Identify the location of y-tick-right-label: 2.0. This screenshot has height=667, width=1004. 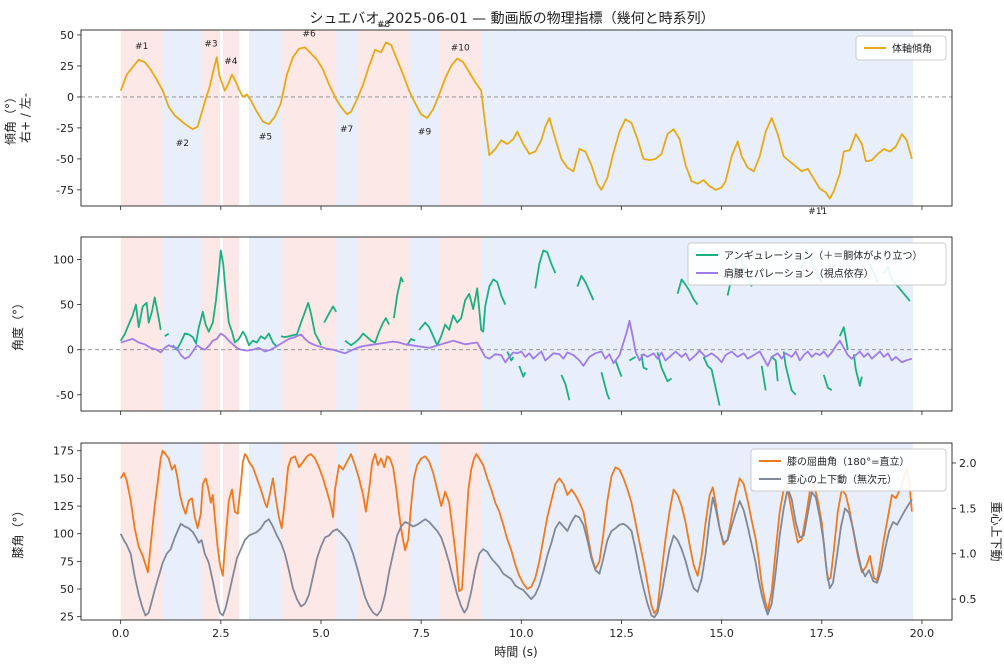
(968, 463).